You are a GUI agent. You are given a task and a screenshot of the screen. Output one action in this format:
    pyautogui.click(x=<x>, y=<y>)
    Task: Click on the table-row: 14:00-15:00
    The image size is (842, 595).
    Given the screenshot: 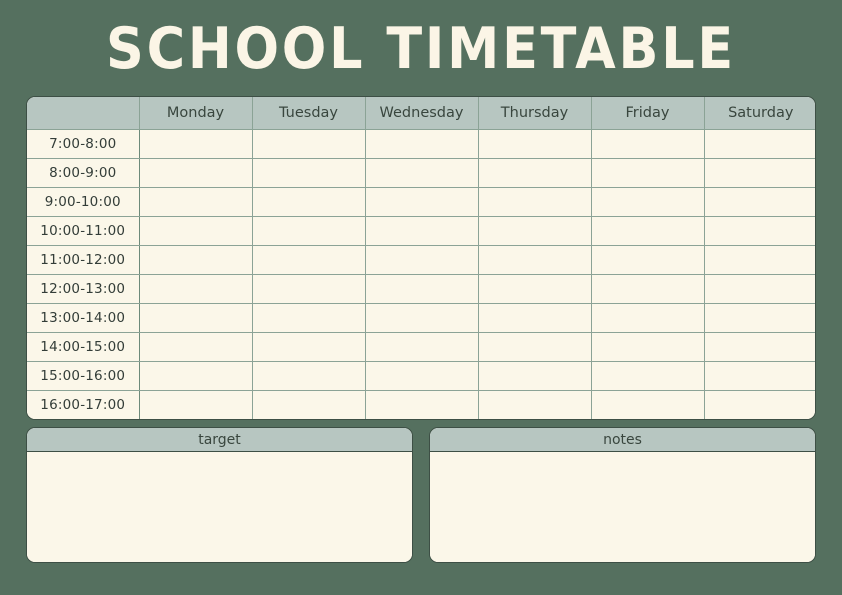 What is the action you would take?
    pyautogui.click(x=421, y=347)
    